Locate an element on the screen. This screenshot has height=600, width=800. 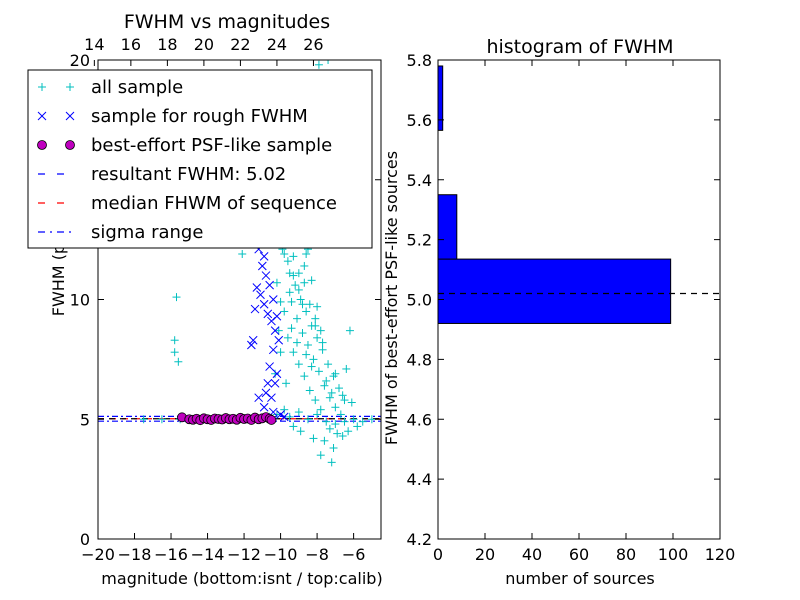
right-x-tick-label: 20 is located at coordinates (485, 554).